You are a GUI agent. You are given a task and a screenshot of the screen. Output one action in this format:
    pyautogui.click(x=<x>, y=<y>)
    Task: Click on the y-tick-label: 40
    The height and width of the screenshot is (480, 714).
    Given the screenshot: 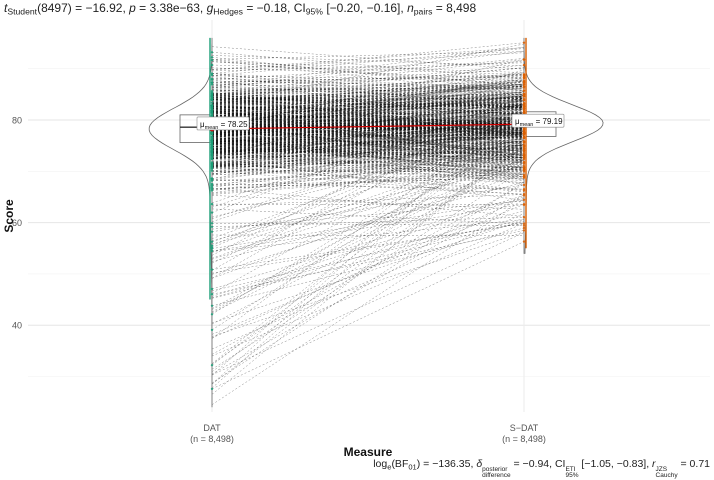 What is the action you would take?
    pyautogui.click(x=17, y=326)
    